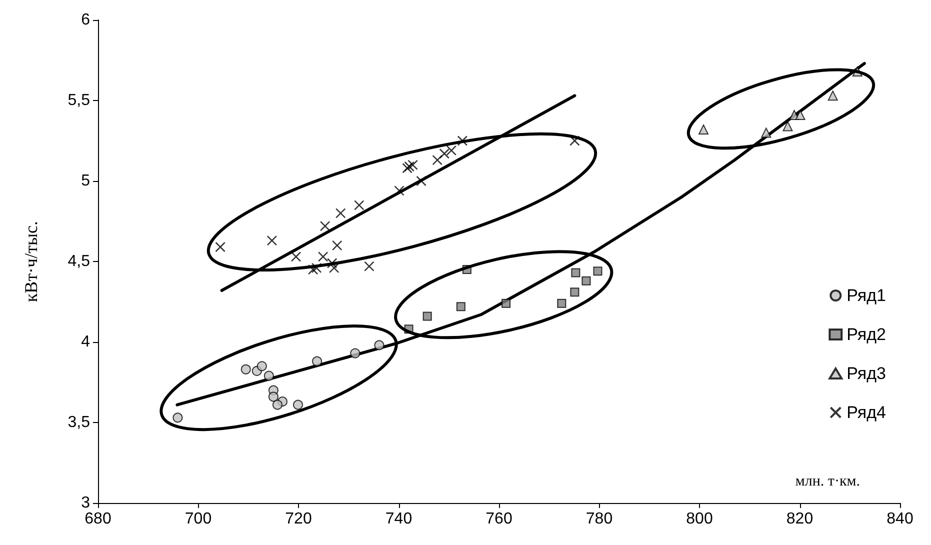 This screenshot has width=931, height=545. What do you see at coordinates (31, 261) in the screenshot?
I see `y-axis-title: кВт·ч/тыс.` at bounding box center [31, 261].